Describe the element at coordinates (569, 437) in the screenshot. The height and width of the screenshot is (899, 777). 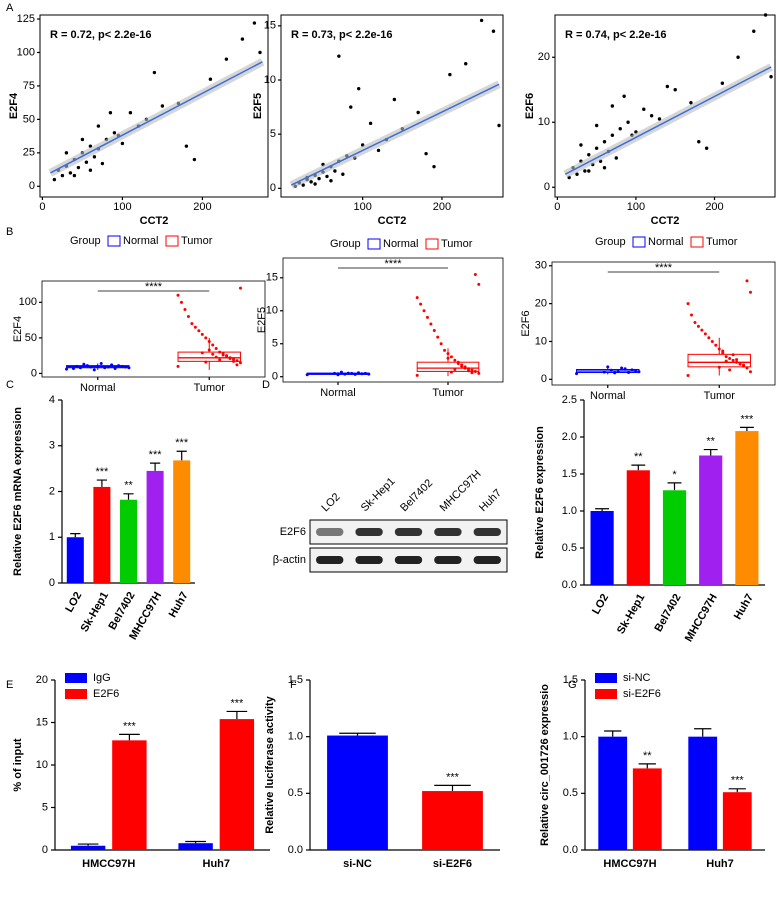
I see `y-tick-label: 2.0` at that location.